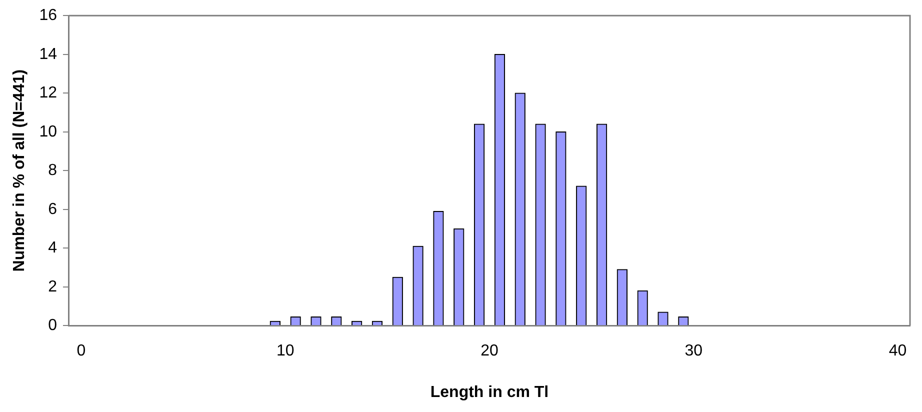 The width and height of the screenshot is (922, 412). What do you see at coordinates (897, 351) in the screenshot?
I see `x-tick-label: 40` at bounding box center [897, 351].